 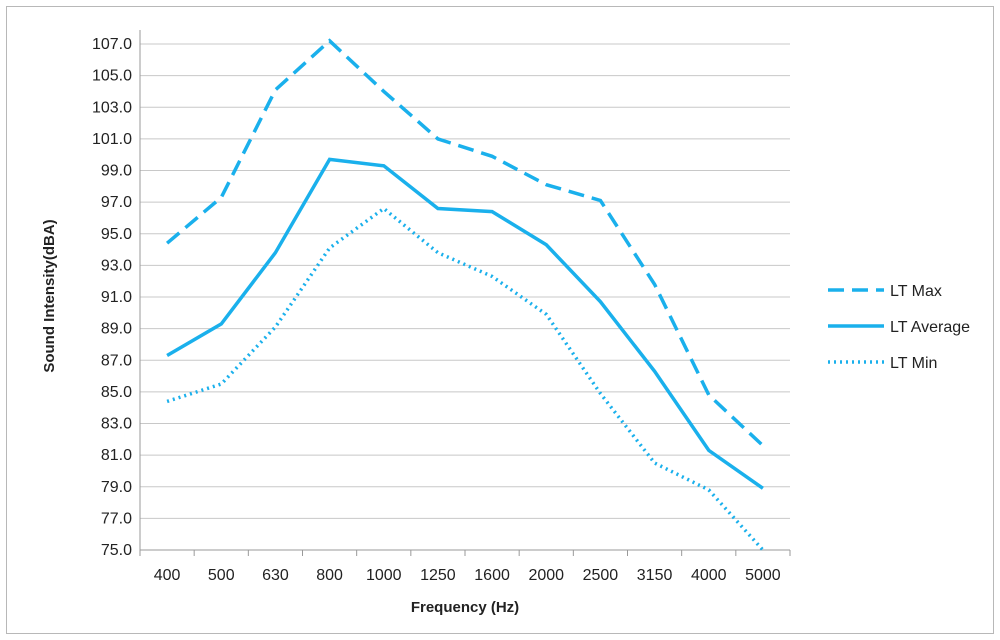 What do you see at coordinates (116, 518) in the screenshot?
I see `y-tick-label: 77.0` at bounding box center [116, 518].